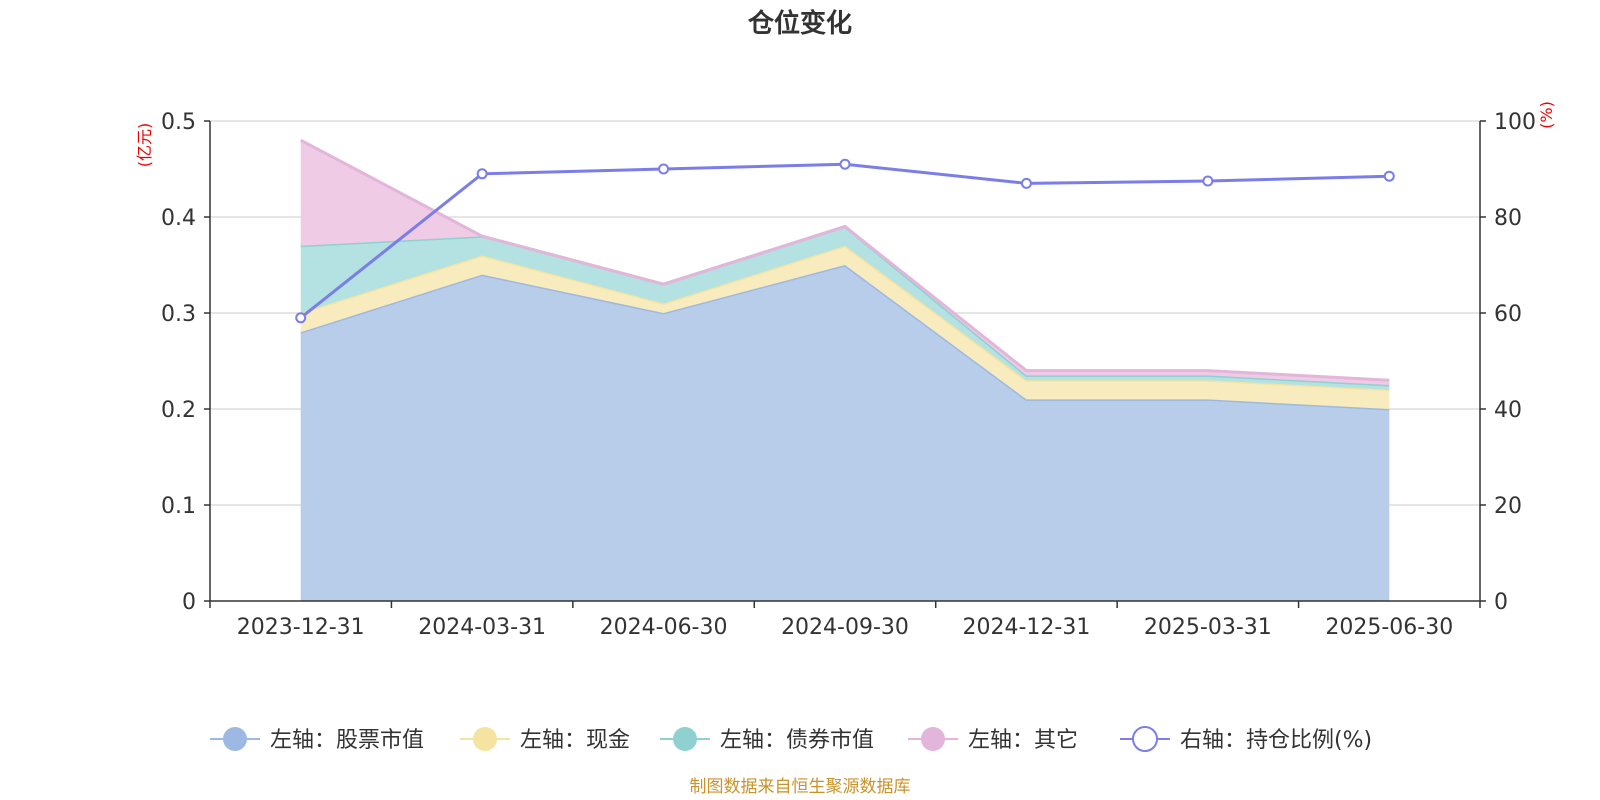 Image resolution: width=1600 pixels, height=800 pixels. I want to click on right-axis-tick-label: 60, so click(1508, 314).